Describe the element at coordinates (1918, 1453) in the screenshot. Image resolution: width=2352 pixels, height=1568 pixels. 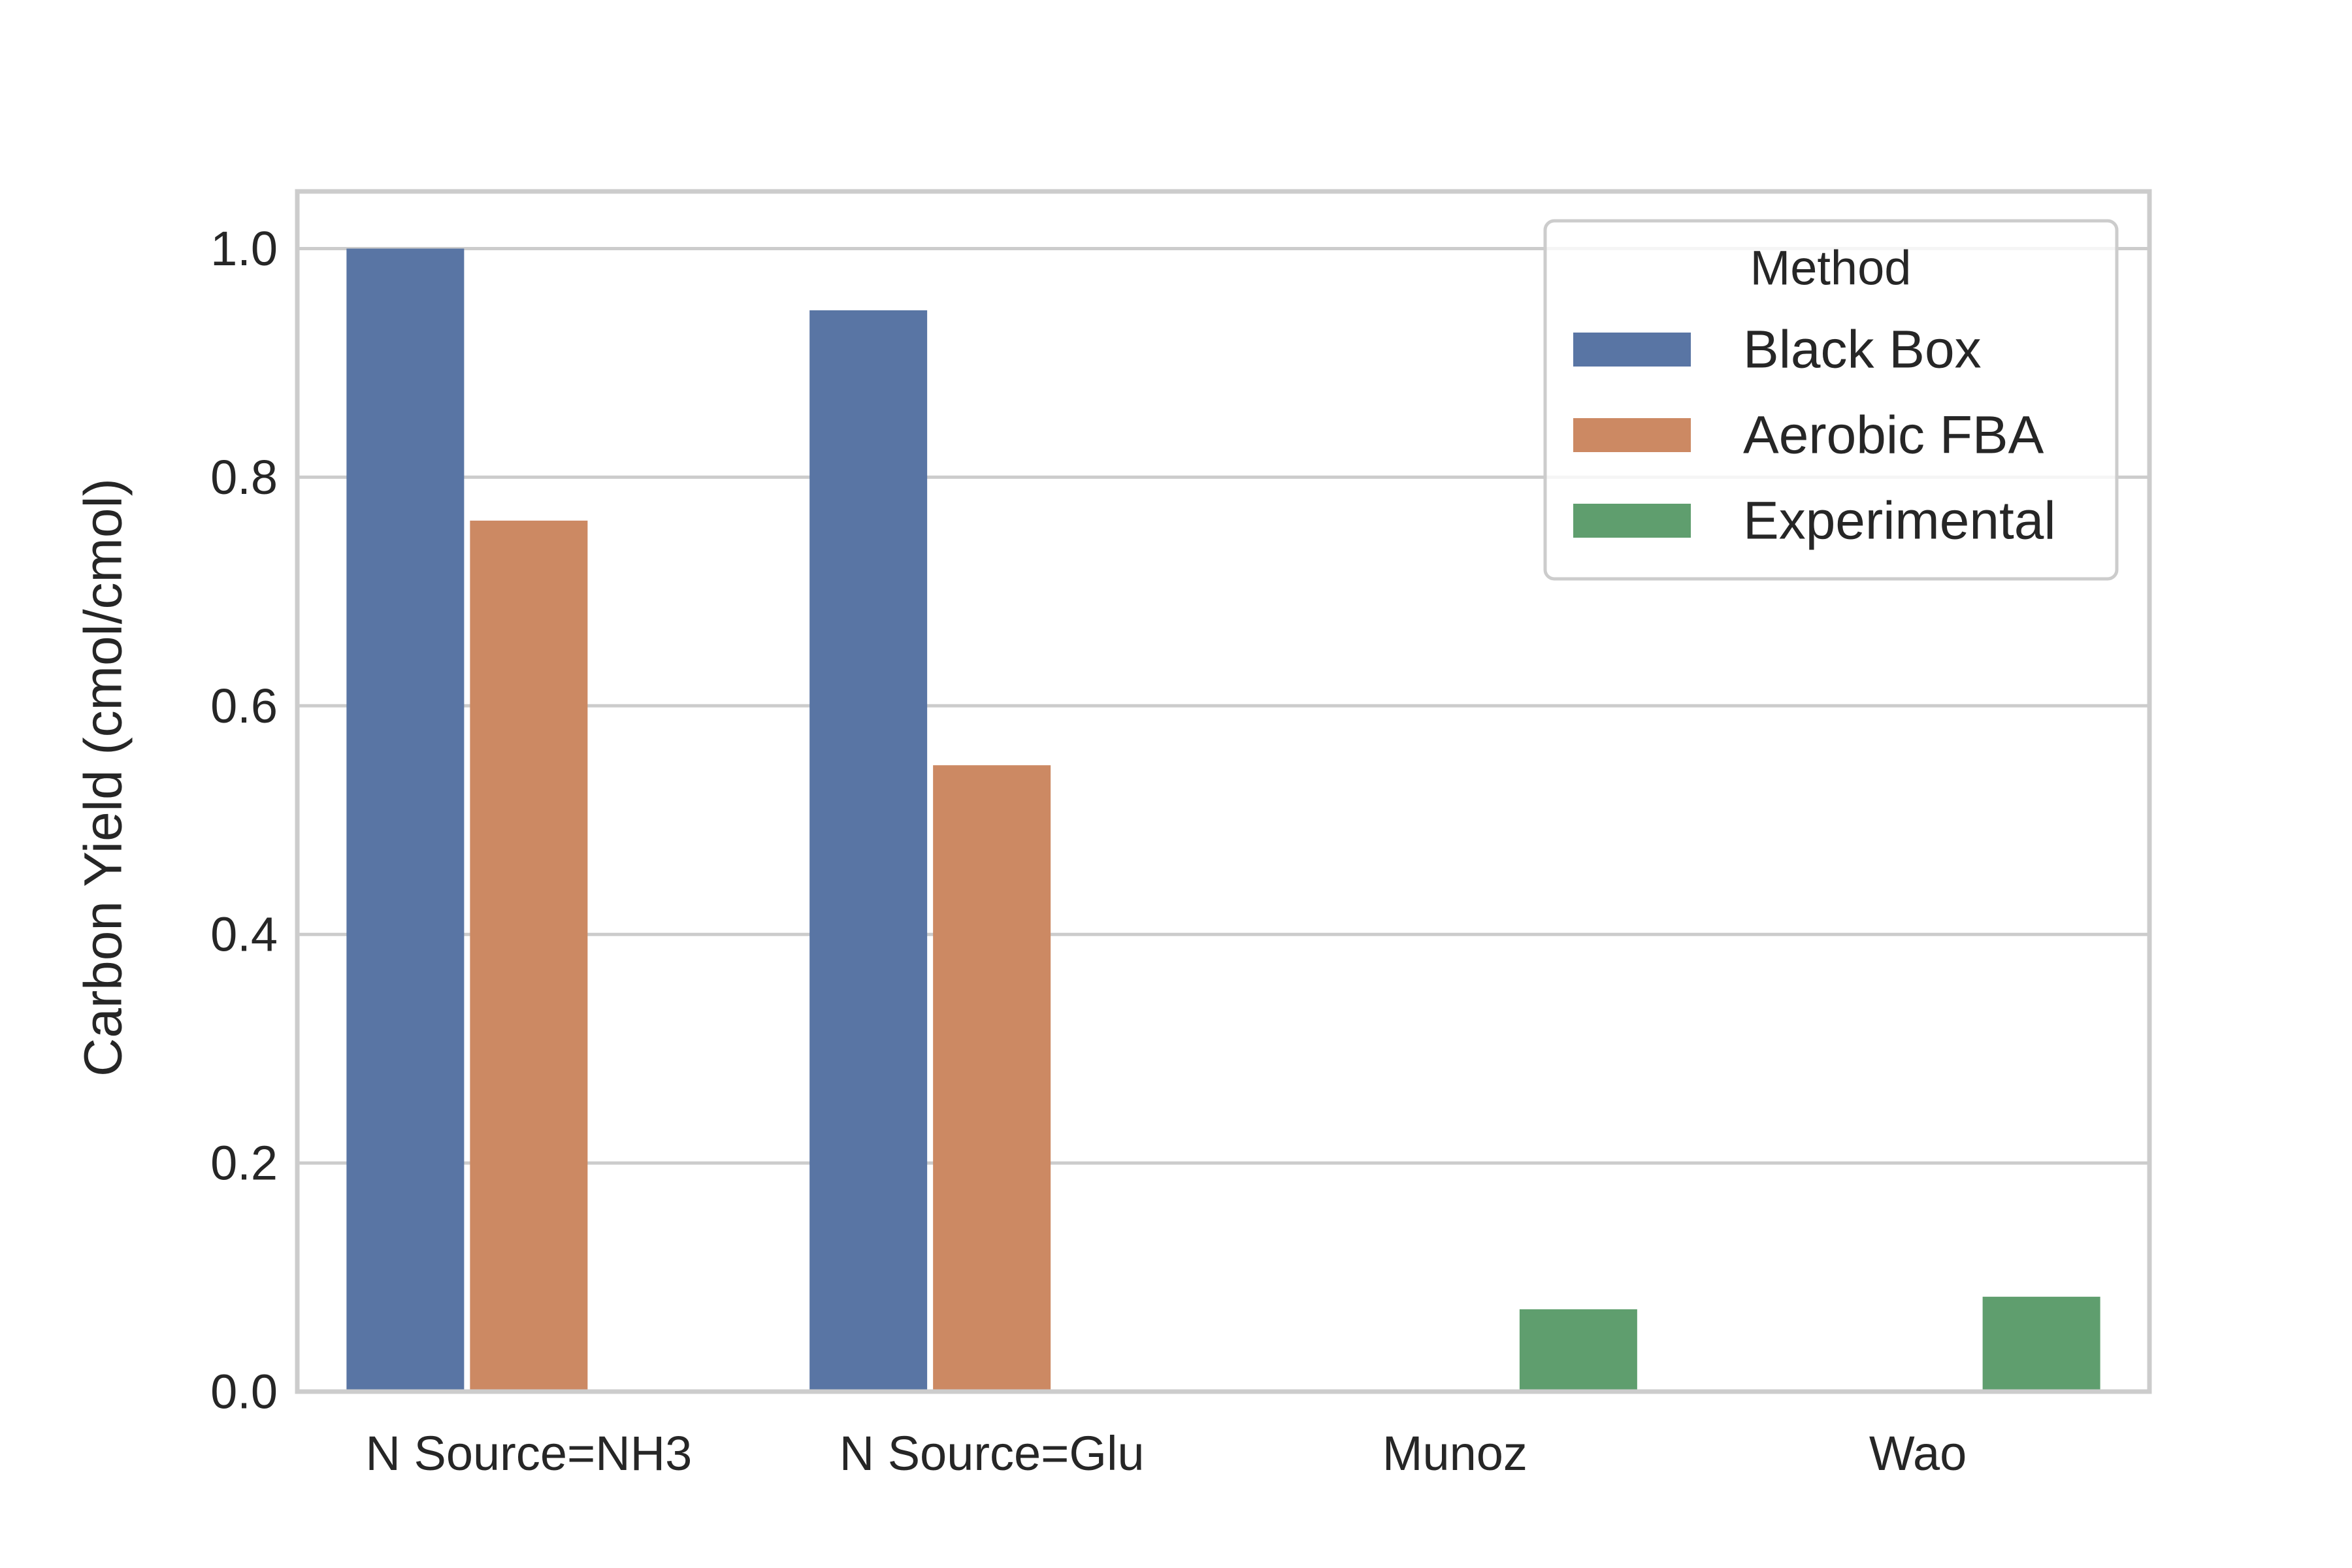
I see `x-tick-label: Wao` at that location.